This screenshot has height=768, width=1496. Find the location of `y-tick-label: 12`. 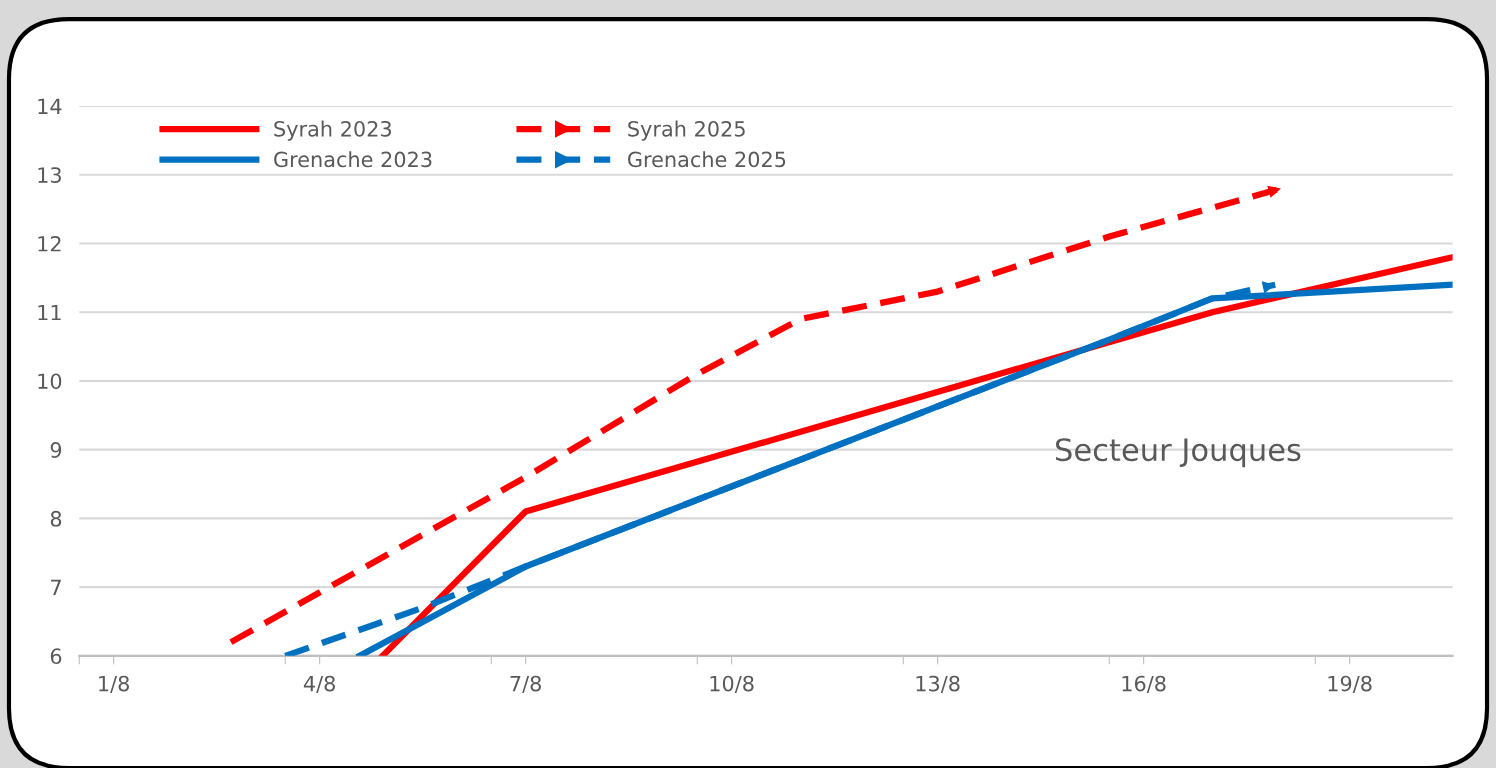

y-tick-label: 12 is located at coordinates (49, 243).